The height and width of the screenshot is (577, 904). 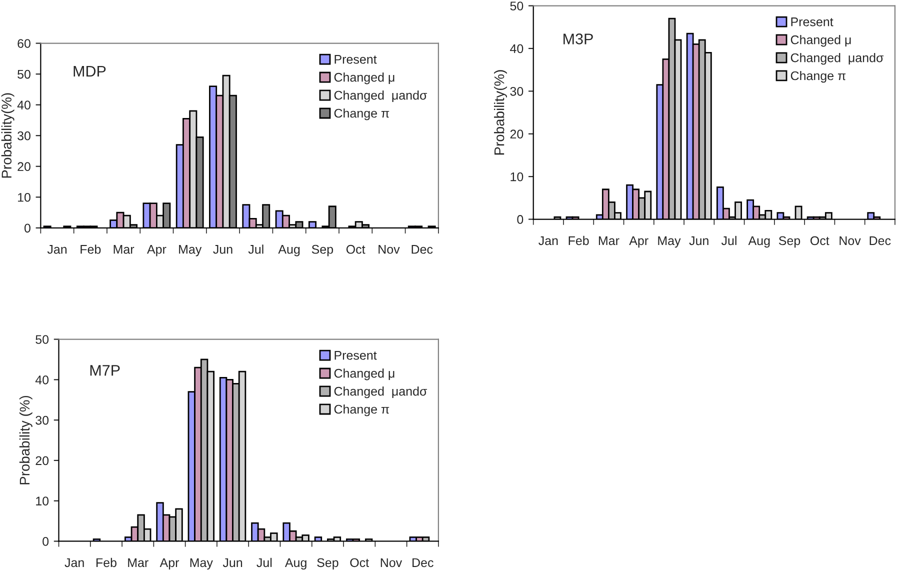 What do you see at coordinates (24, 43) in the screenshot?
I see `y-tick-label: 60` at bounding box center [24, 43].